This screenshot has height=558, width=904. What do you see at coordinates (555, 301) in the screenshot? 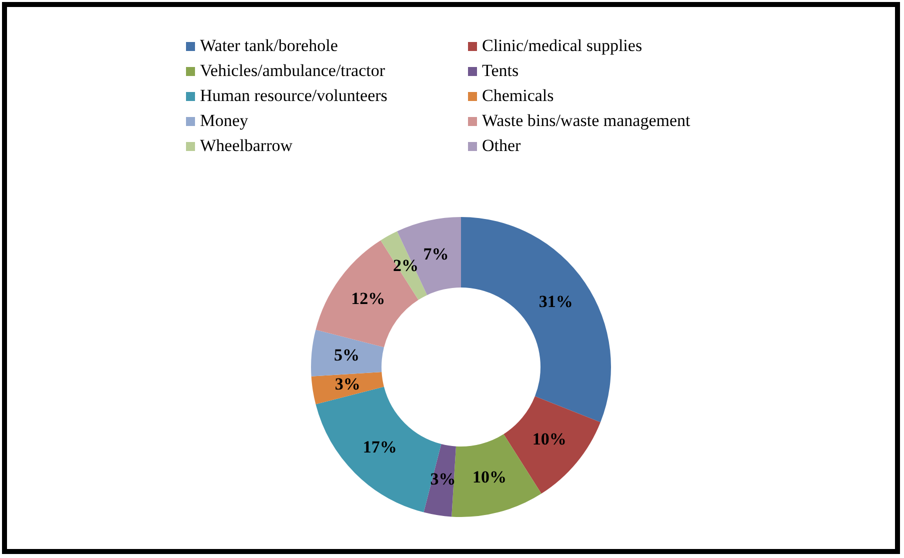
I see `data-label: 31%` at bounding box center [555, 301].